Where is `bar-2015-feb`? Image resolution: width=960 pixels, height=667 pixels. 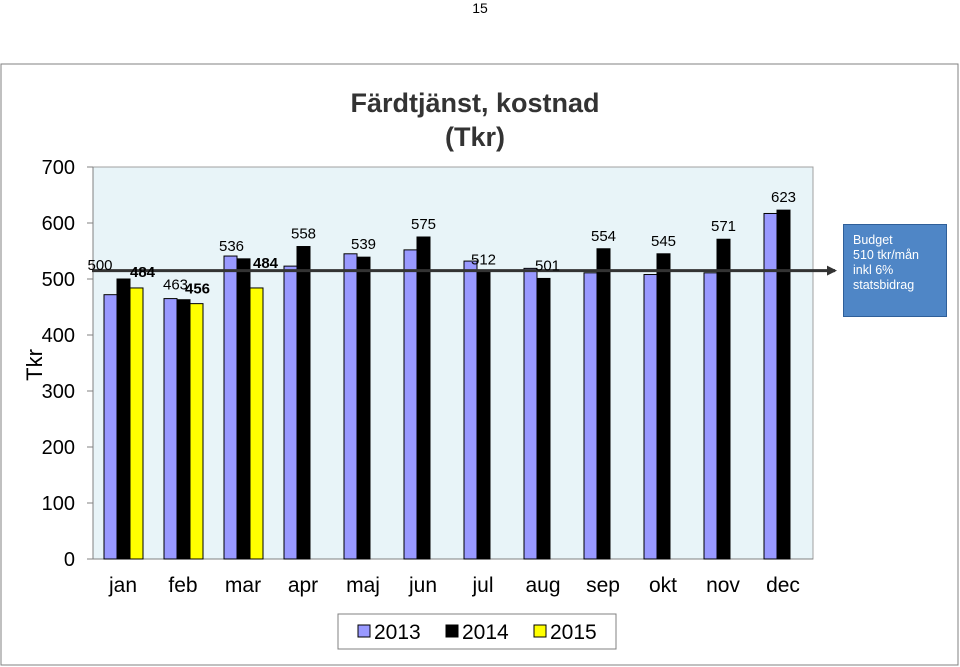
bar-2015-feb is located at coordinates (196, 431).